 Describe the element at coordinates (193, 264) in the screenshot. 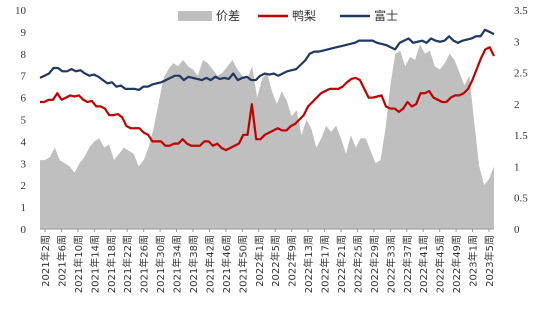

I see `x-tick-label: 2021年38周` at that location.